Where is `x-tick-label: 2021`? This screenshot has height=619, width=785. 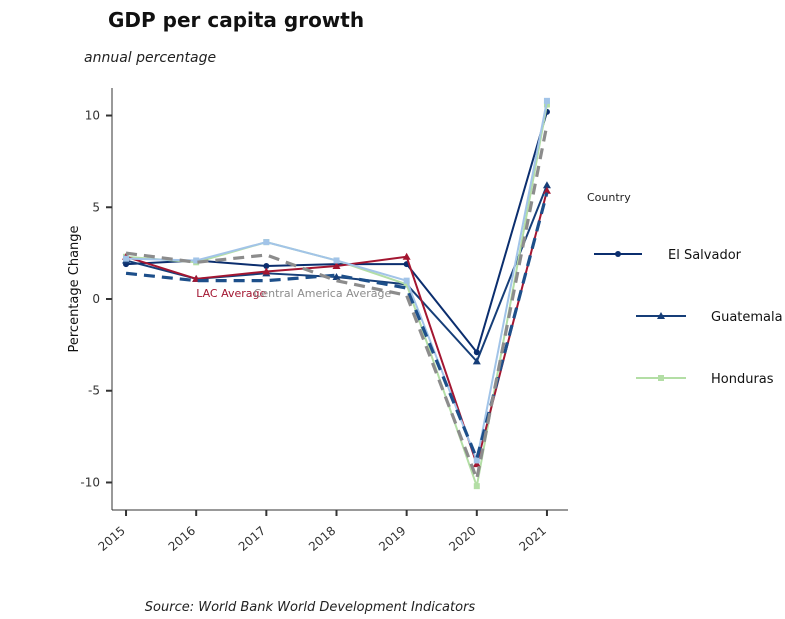 x-tick-label: 2021 is located at coordinates (532, 539).